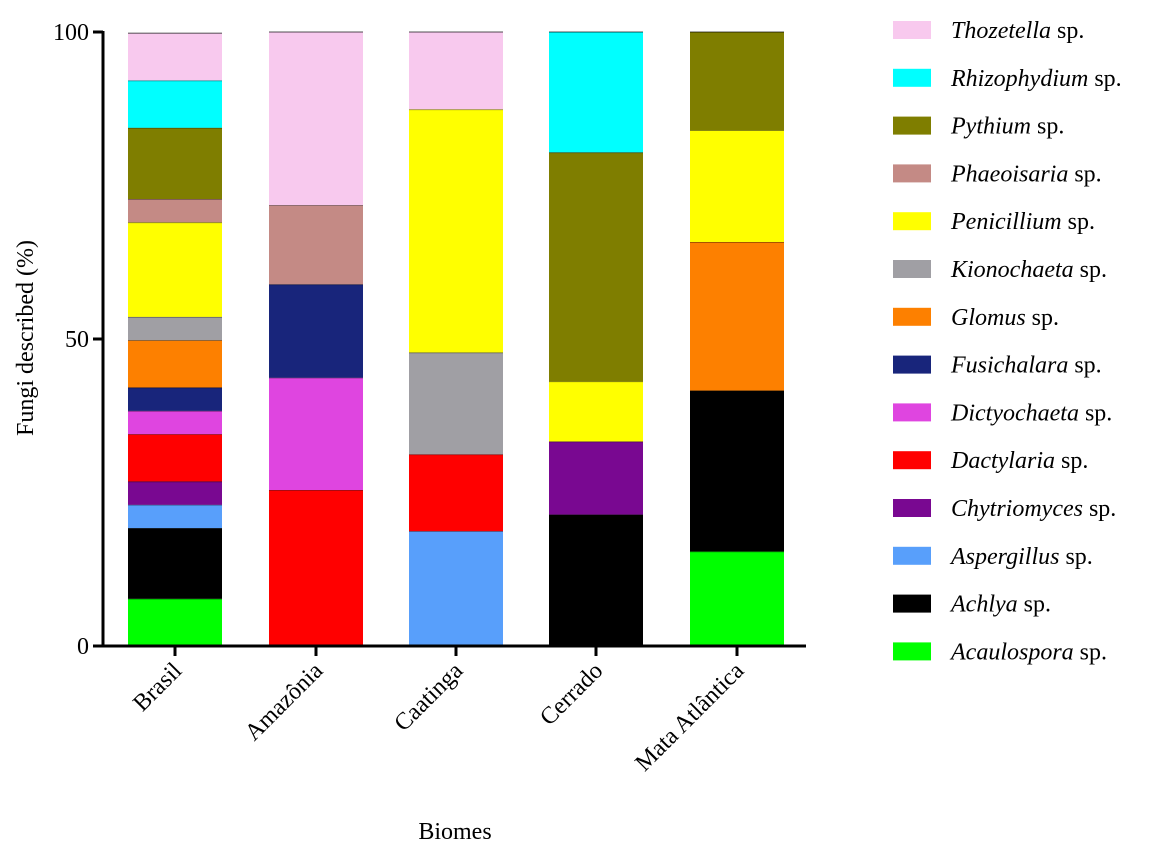 The height and width of the screenshot is (843, 1161). Describe the element at coordinates (571, 694) in the screenshot. I see `x-tick-label: Cerrado` at that location.